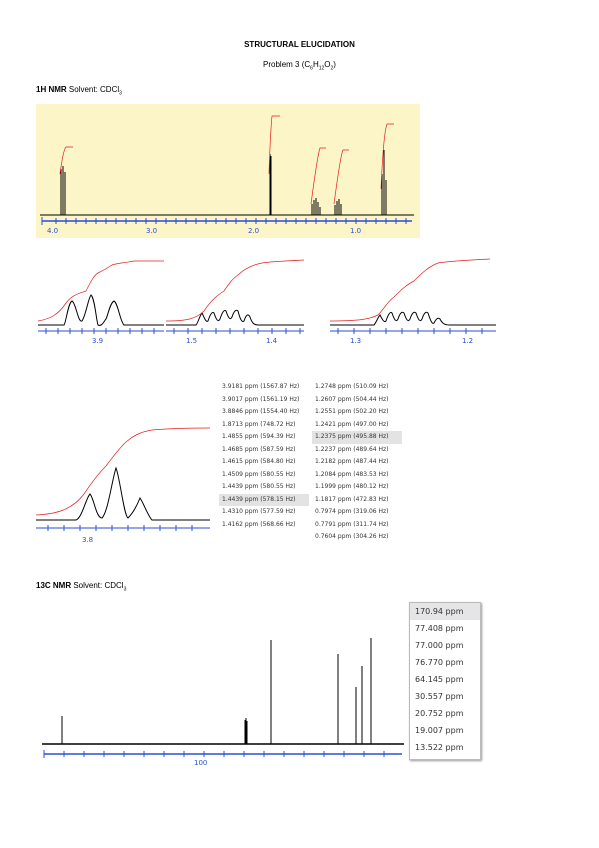  I want to click on h1-peaks, so click(223, 182).